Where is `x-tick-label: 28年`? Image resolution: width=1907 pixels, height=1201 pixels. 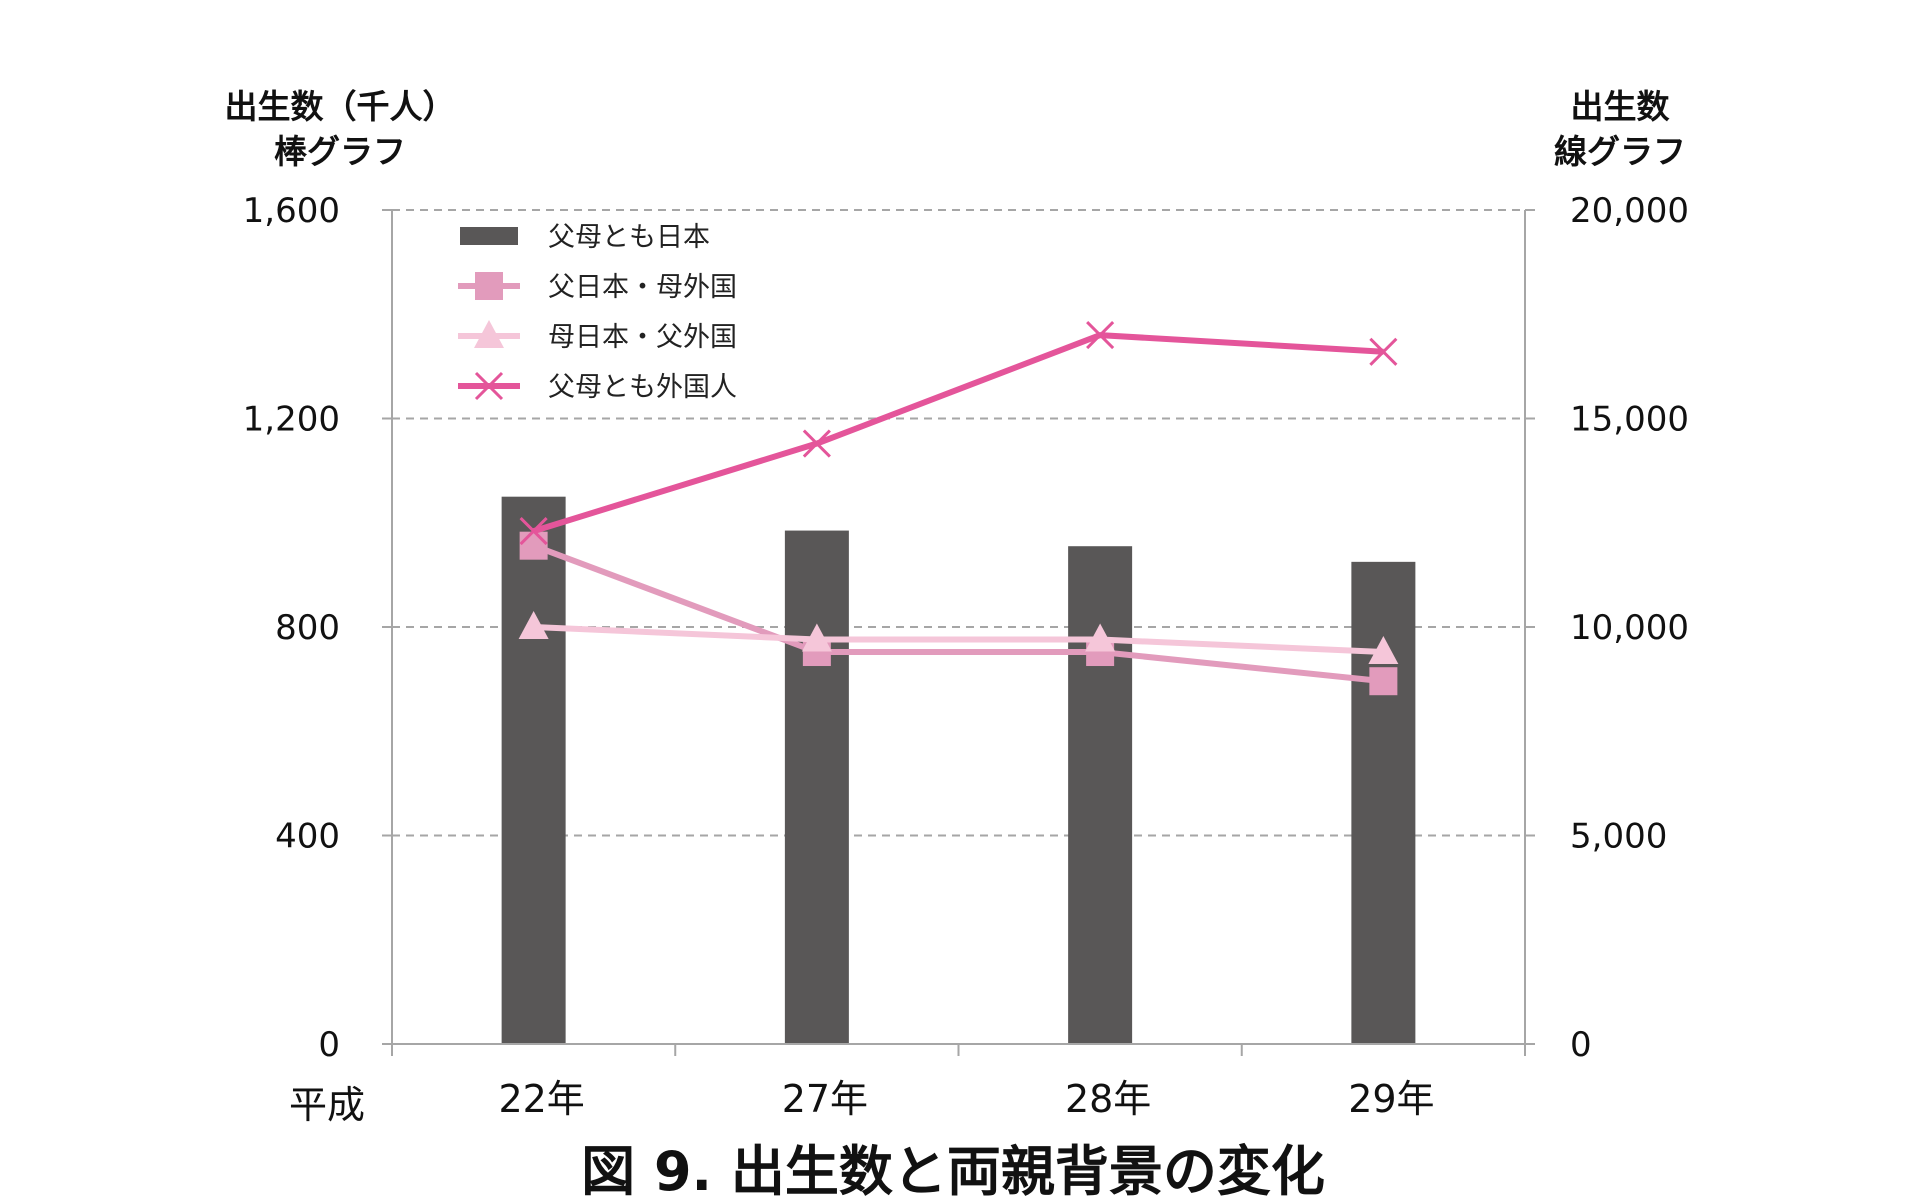
x-tick-label: 28年 is located at coordinates (1108, 1099).